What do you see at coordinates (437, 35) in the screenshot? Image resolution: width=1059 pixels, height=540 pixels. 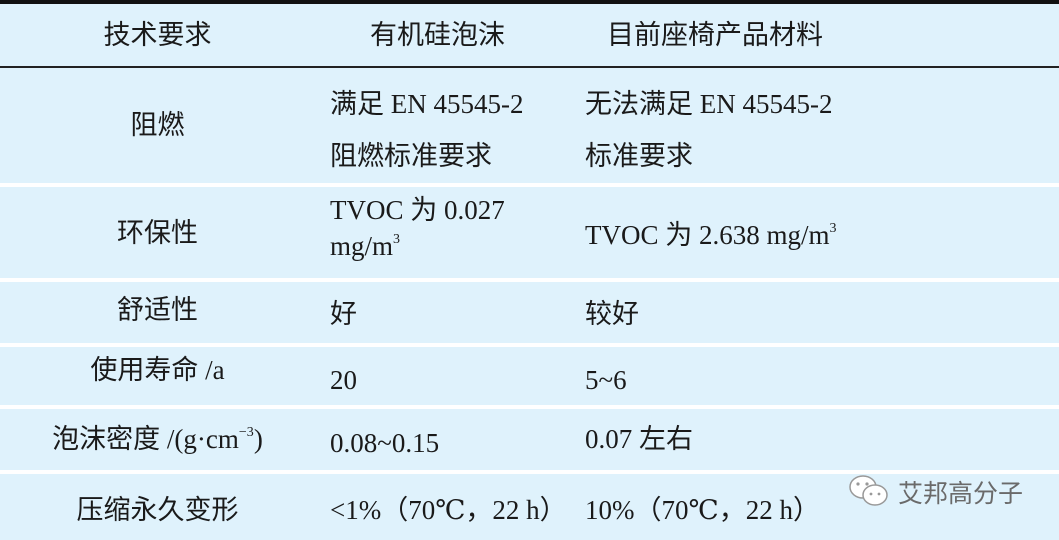 I see `header-silicone-foam: 有机硅泡沫` at bounding box center [437, 35].